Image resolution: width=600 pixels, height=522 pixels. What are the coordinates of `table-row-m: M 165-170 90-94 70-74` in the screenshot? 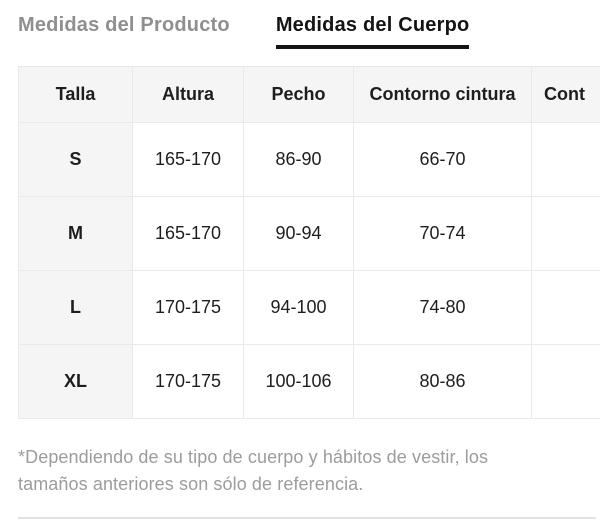 It's located at (309, 233).